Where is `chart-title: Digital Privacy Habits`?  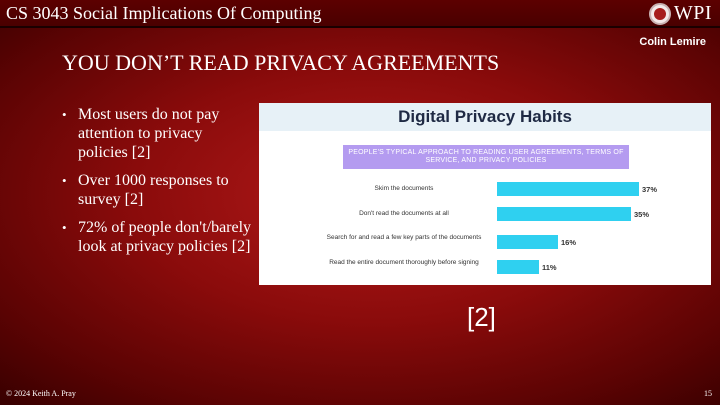
chart-title: Digital Privacy Habits is located at coordinates (485, 116).